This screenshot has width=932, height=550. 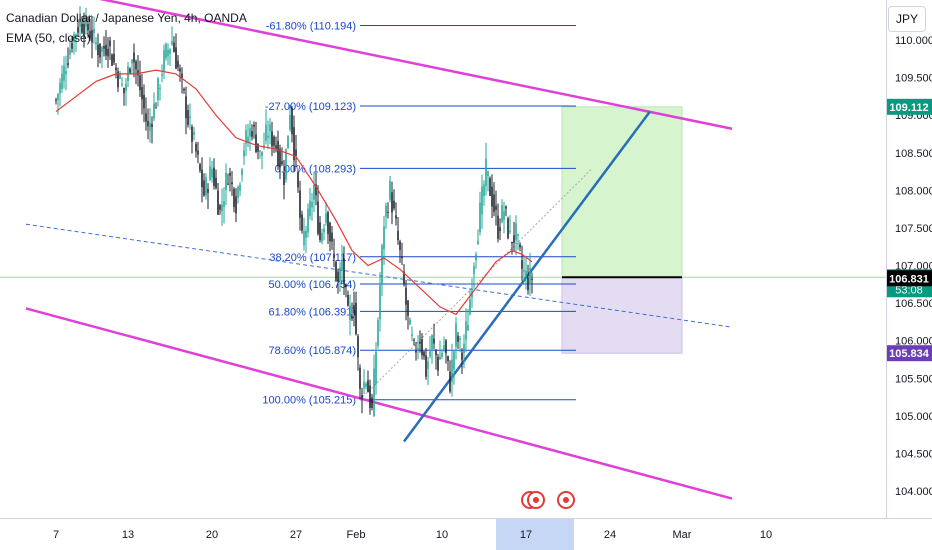 I want to click on currency-button: JPY, so click(x=907, y=19).